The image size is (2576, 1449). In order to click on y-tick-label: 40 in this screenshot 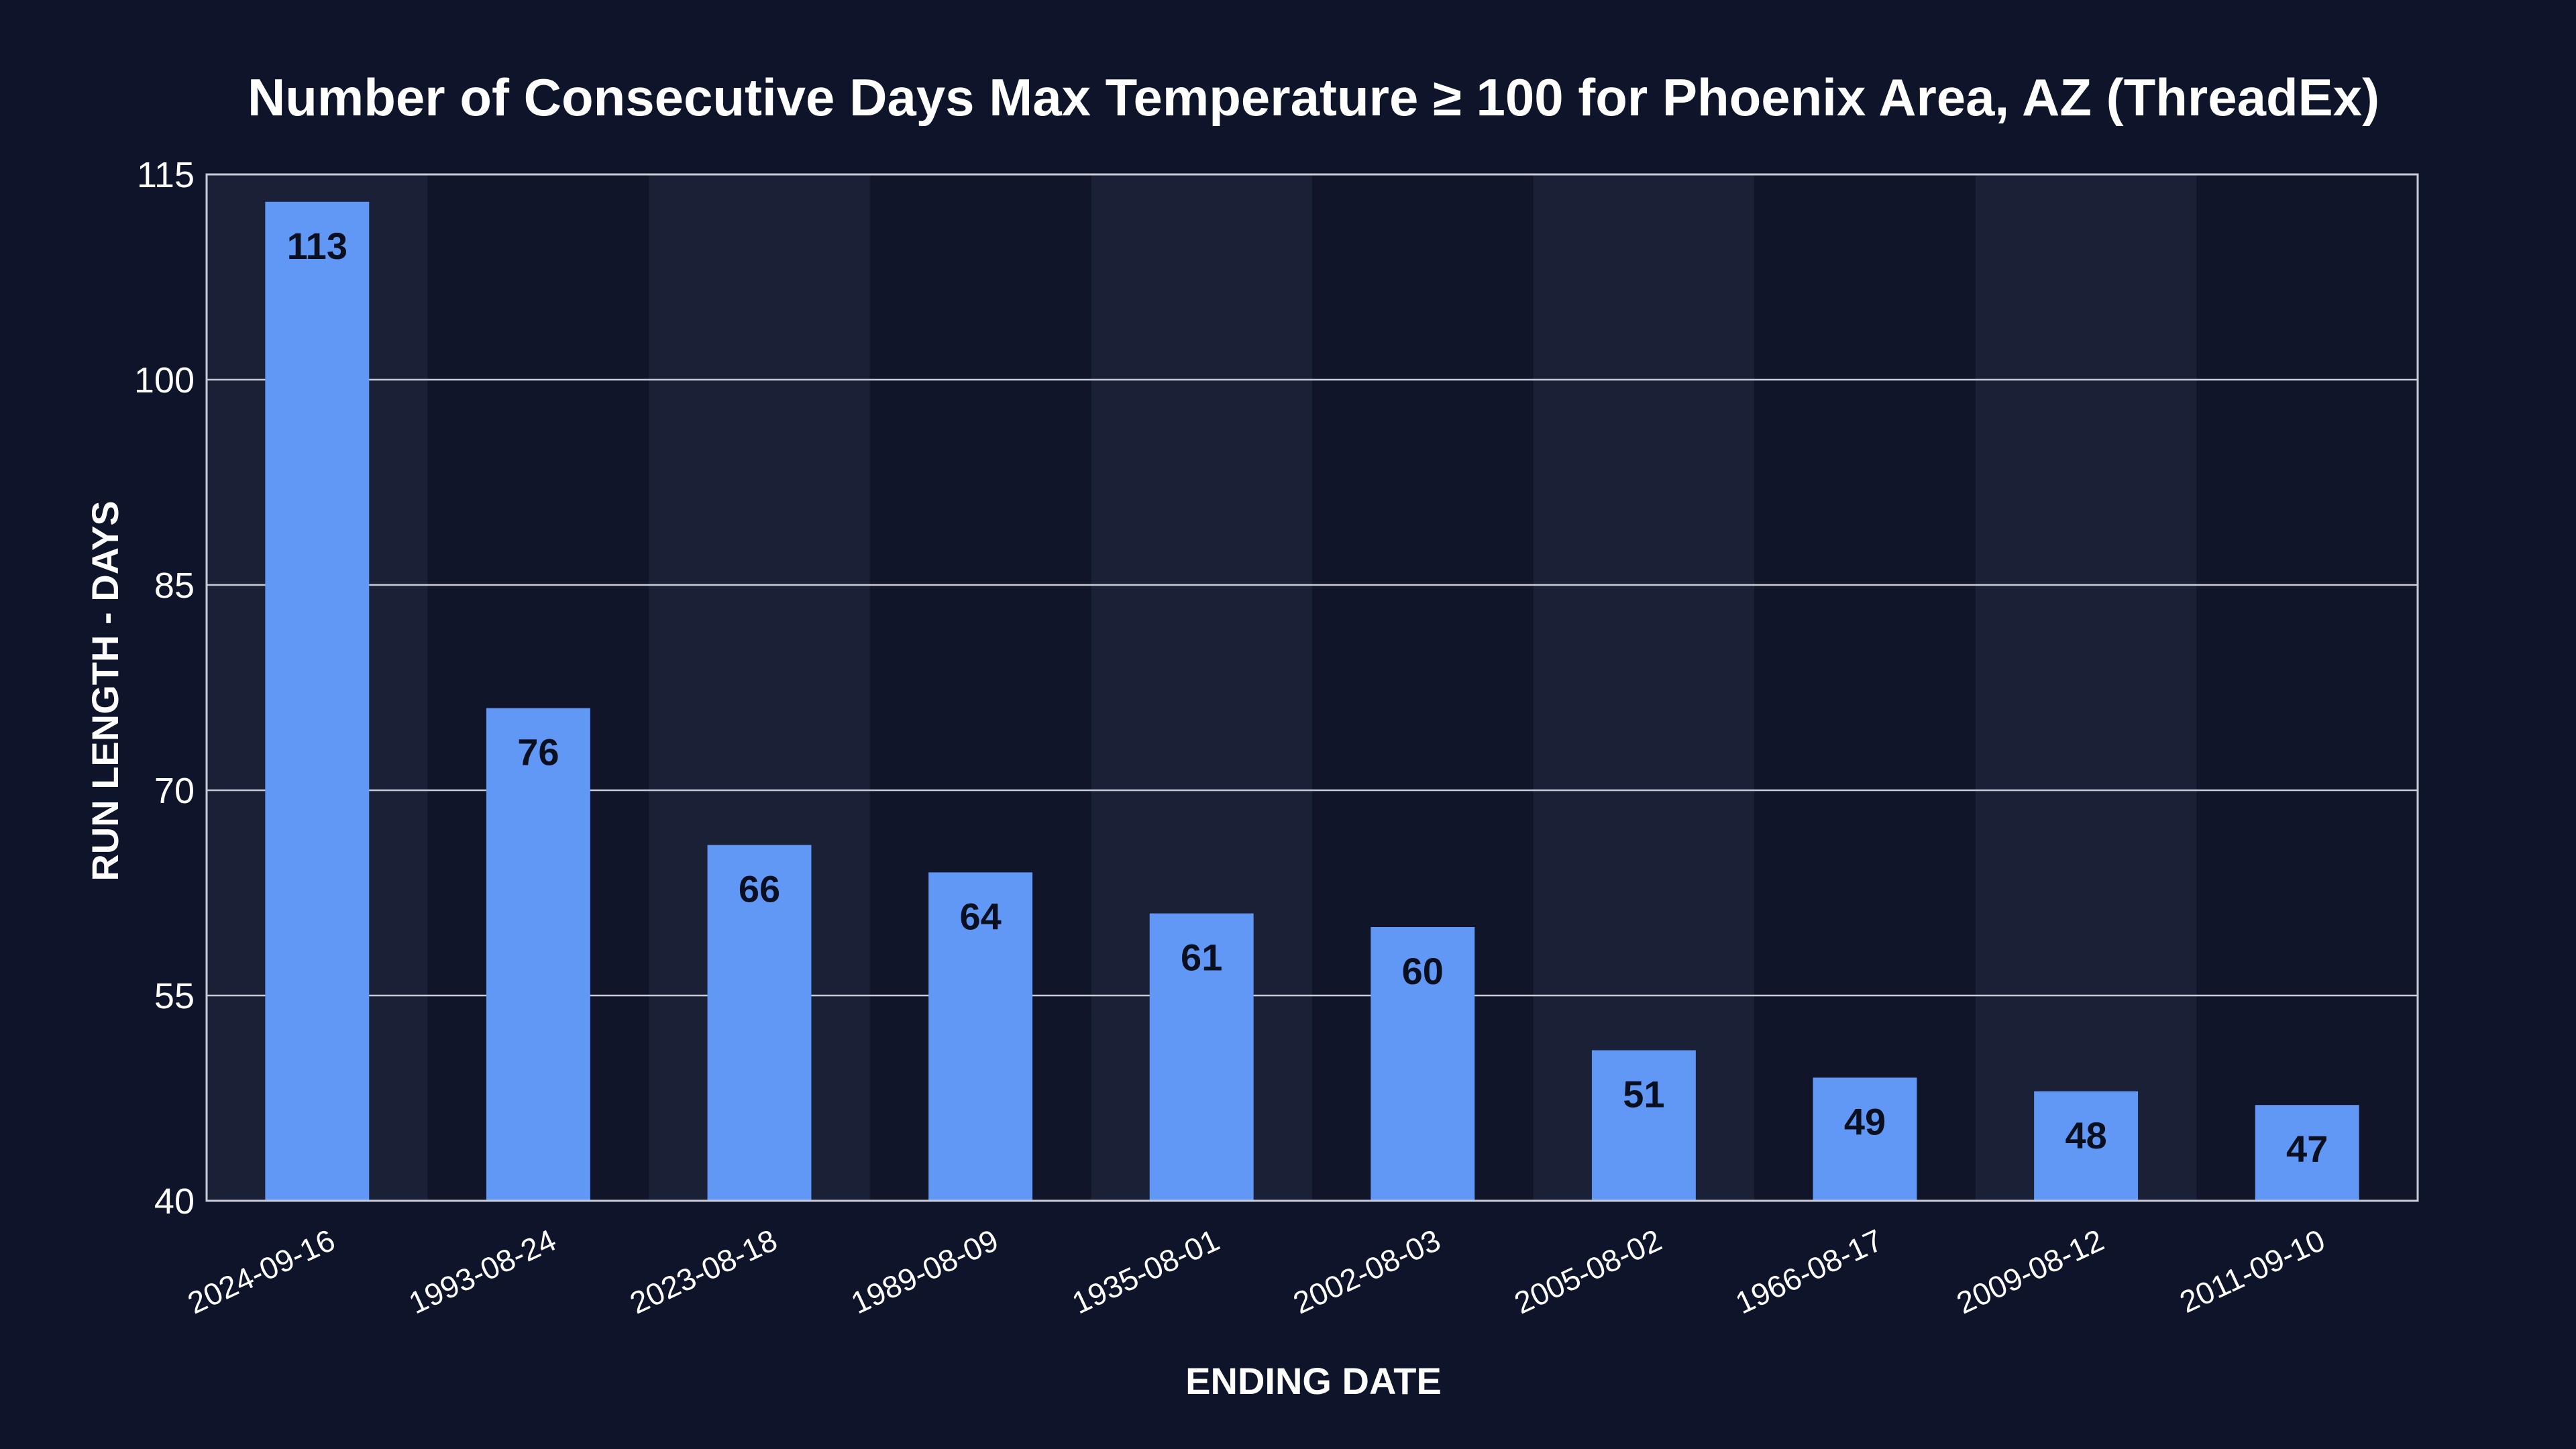, I will do `click(174, 1201)`.